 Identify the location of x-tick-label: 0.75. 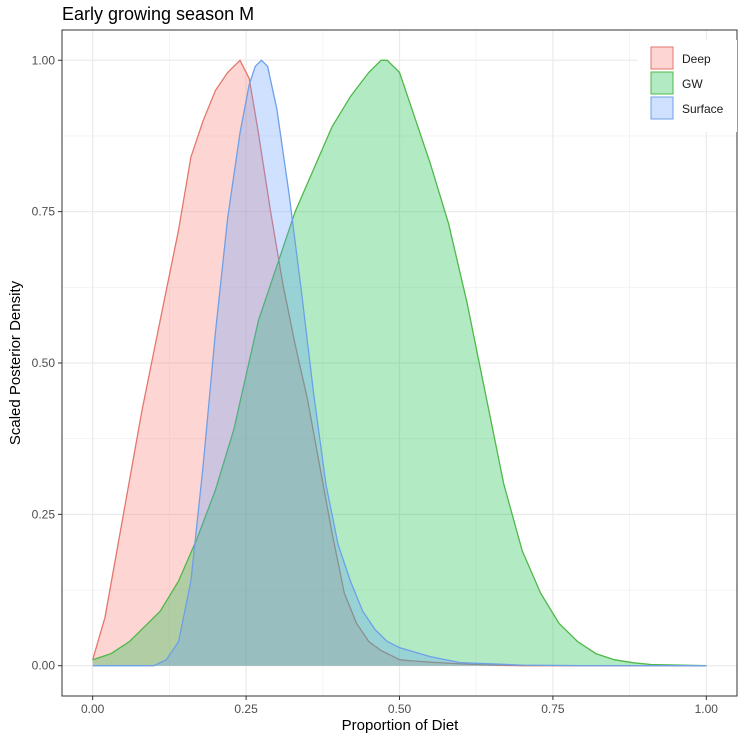
(553, 709).